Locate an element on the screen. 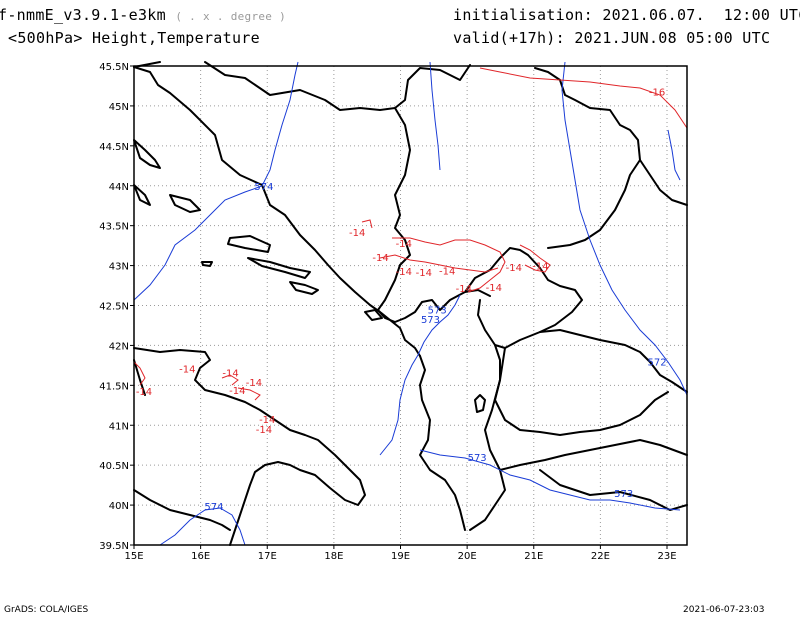  lat-tick-label: 44N is located at coordinates (119, 187).